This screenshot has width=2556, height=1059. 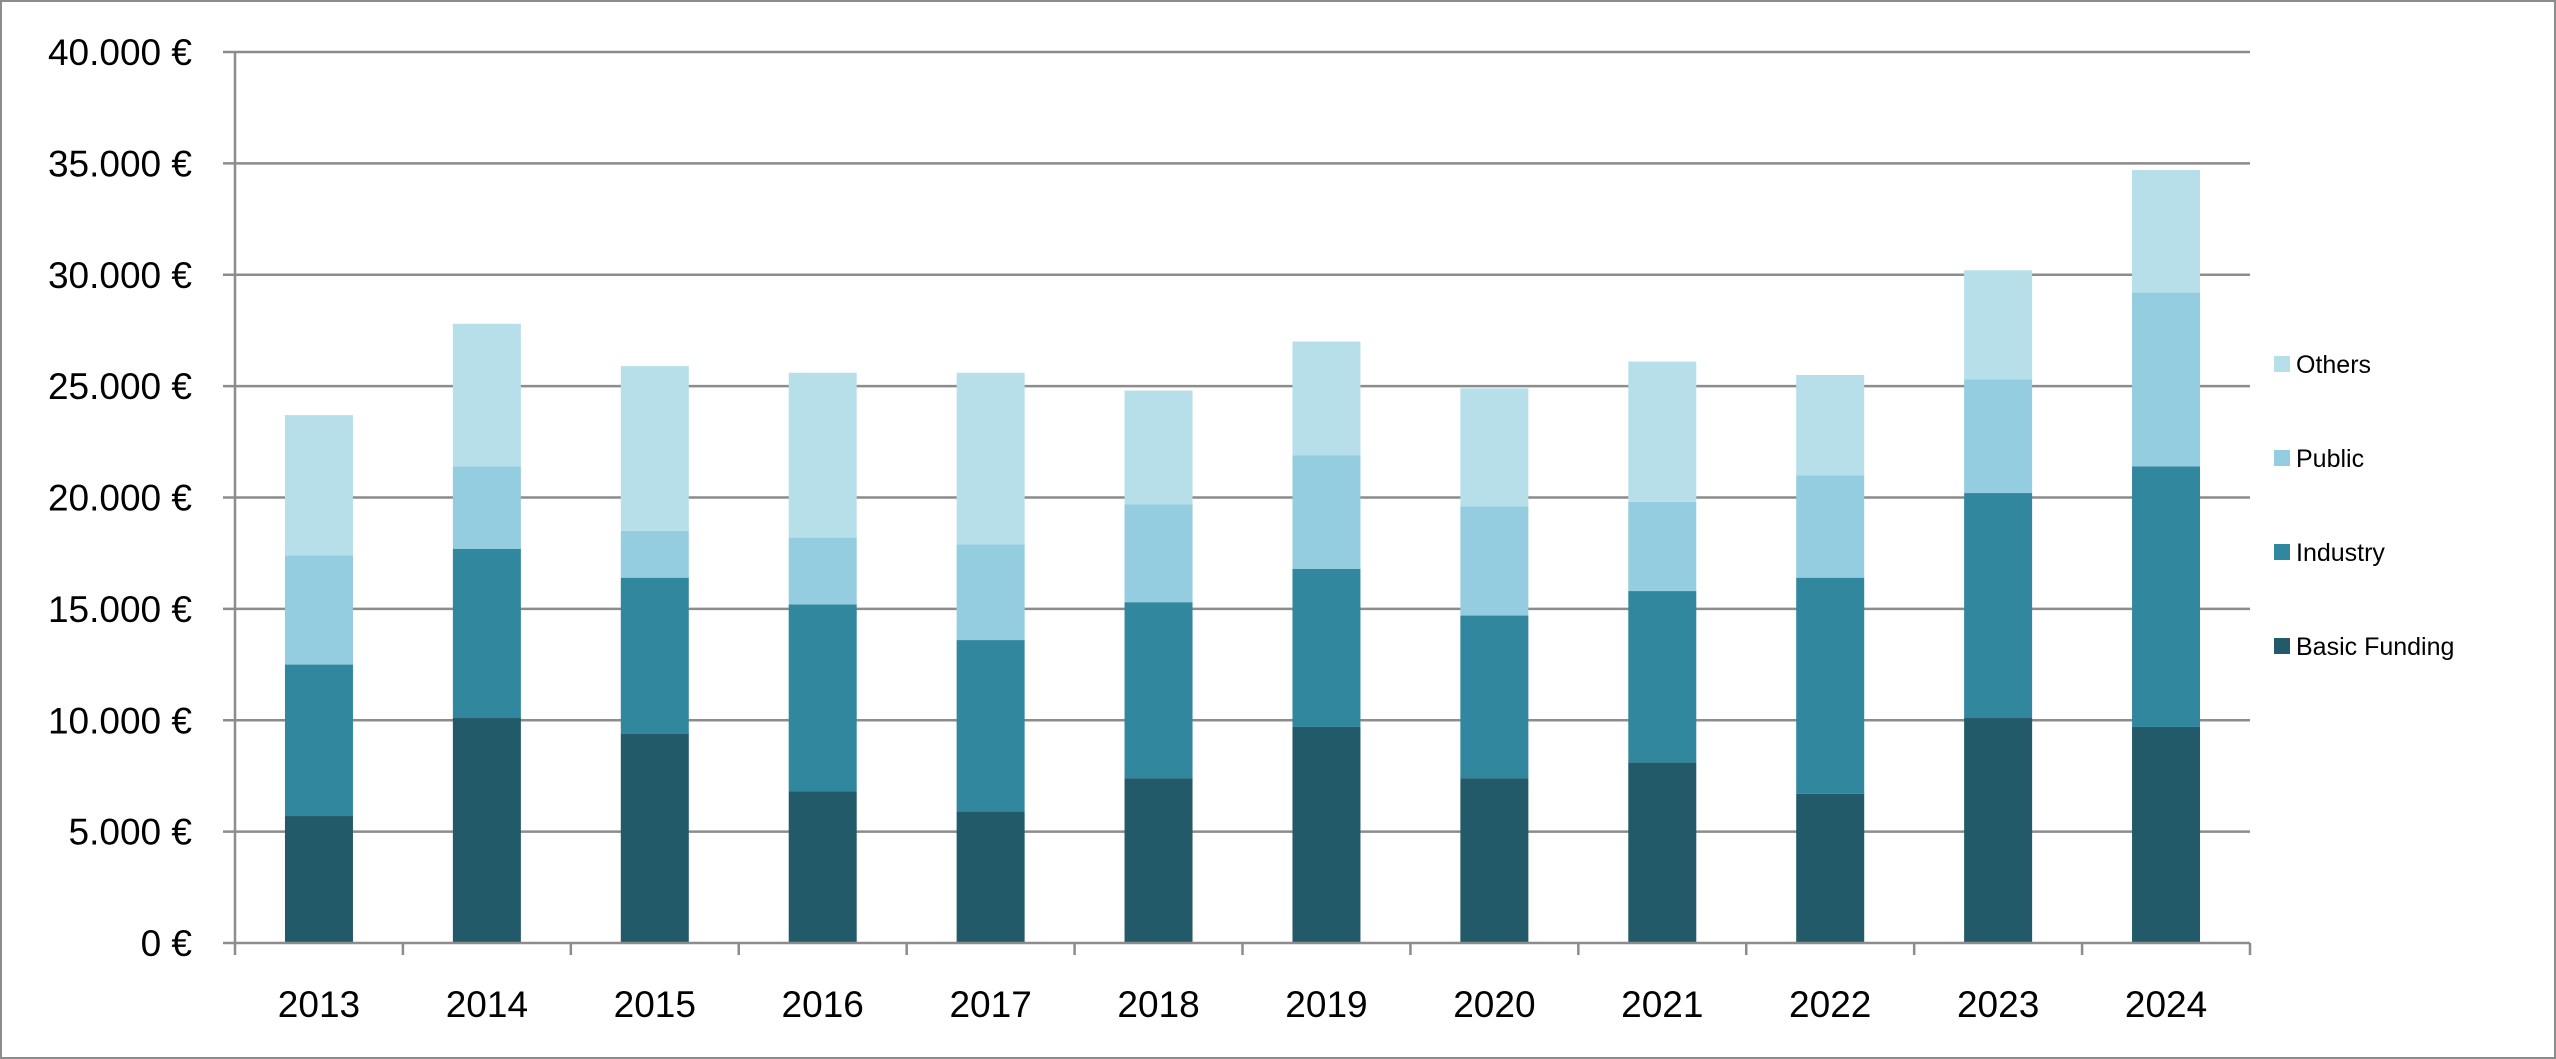 I want to click on y-tick-label: 0 €, so click(x=167, y=943).